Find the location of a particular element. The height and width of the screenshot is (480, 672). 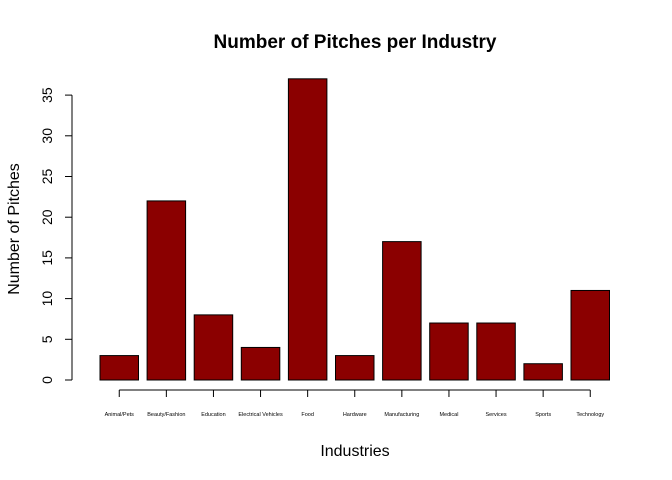

y-tick-label: 15 is located at coordinates (47, 258).